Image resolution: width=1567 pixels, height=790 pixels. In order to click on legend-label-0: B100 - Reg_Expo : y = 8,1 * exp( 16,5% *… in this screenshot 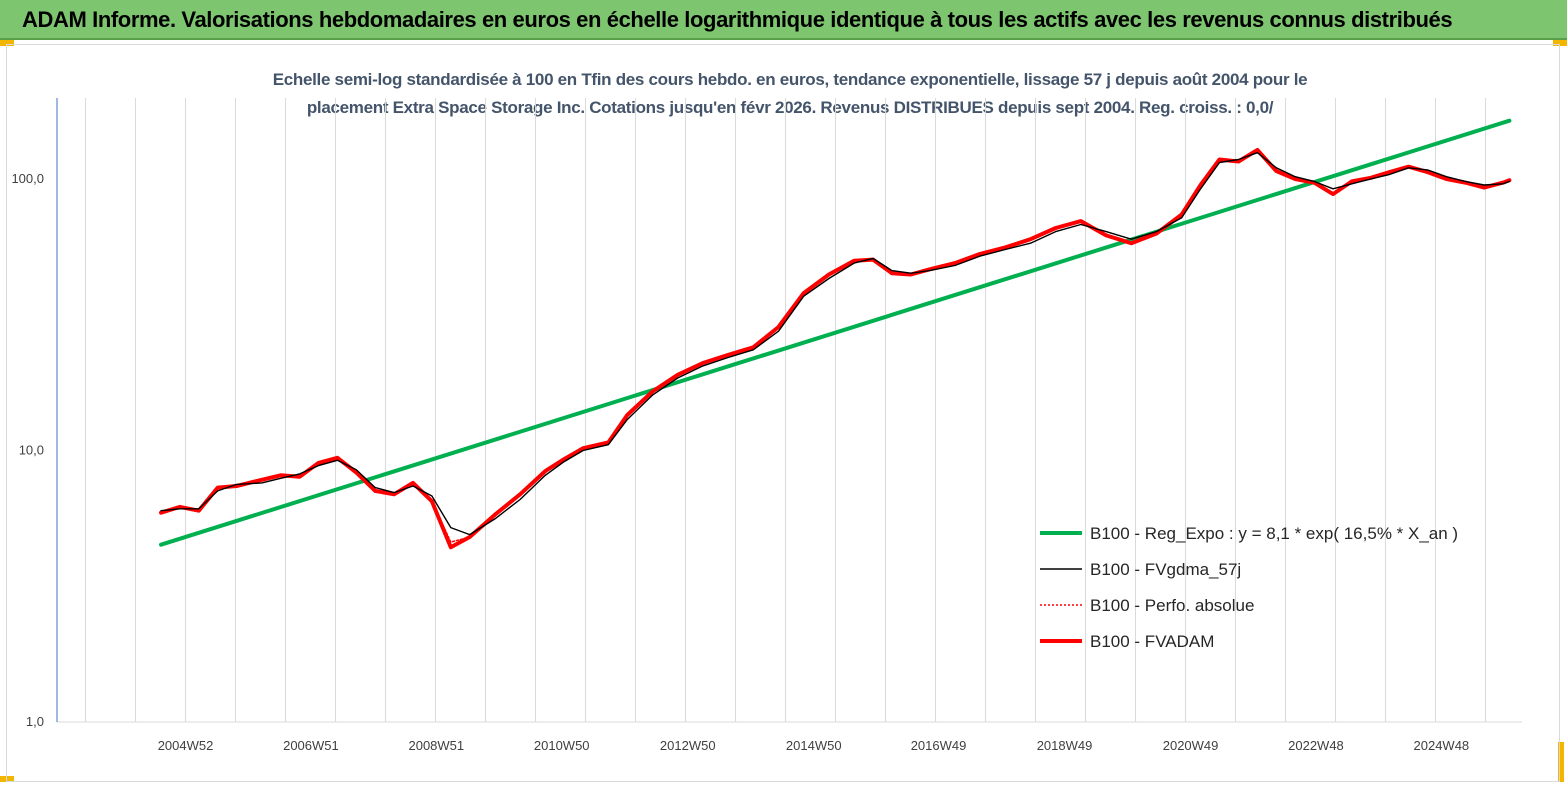, I will do `click(1274, 533)`.